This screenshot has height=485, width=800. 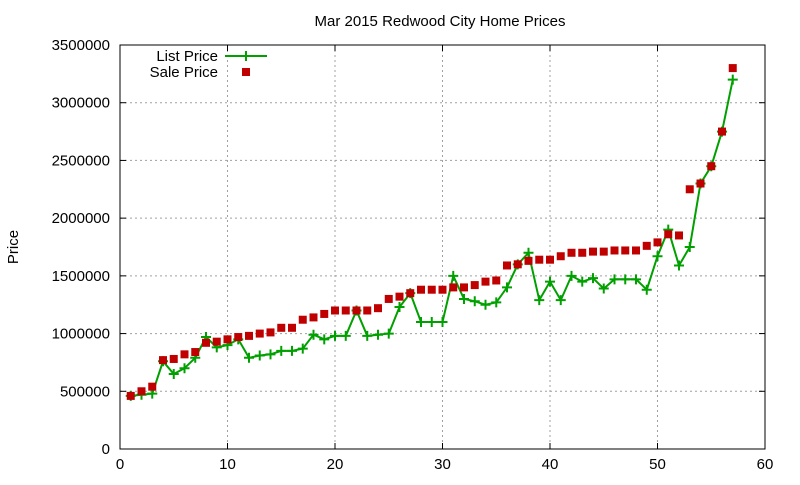 I want to click on x-tick-label: 60, so click(x=765, y=464).